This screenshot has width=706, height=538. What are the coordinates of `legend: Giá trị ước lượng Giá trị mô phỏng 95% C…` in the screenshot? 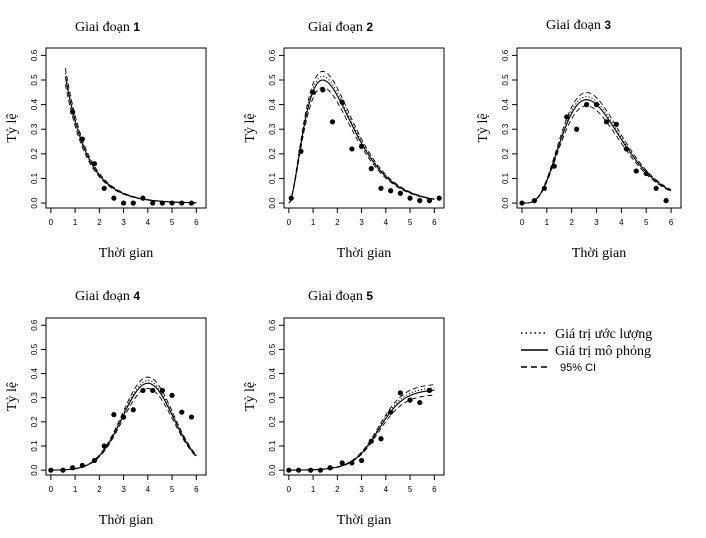 It's located at (586, 350).